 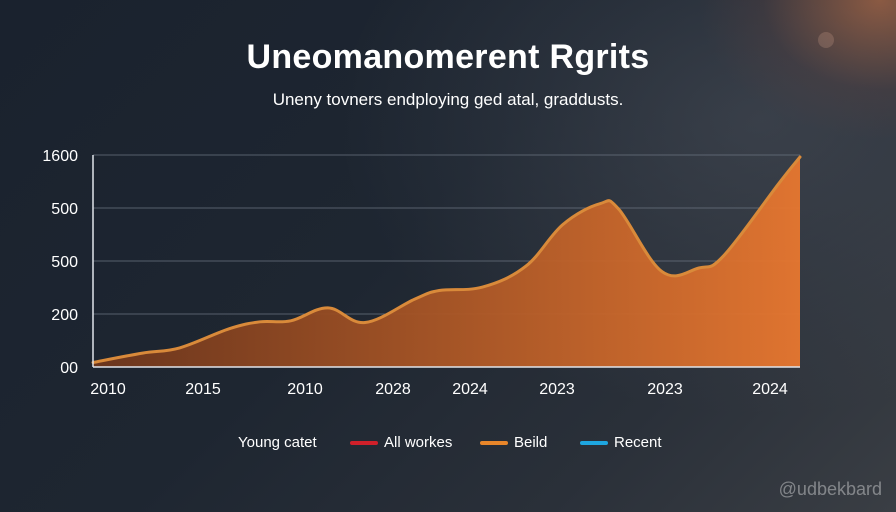 I want to click on legend-label: Recent, so click(x=638, y=442).